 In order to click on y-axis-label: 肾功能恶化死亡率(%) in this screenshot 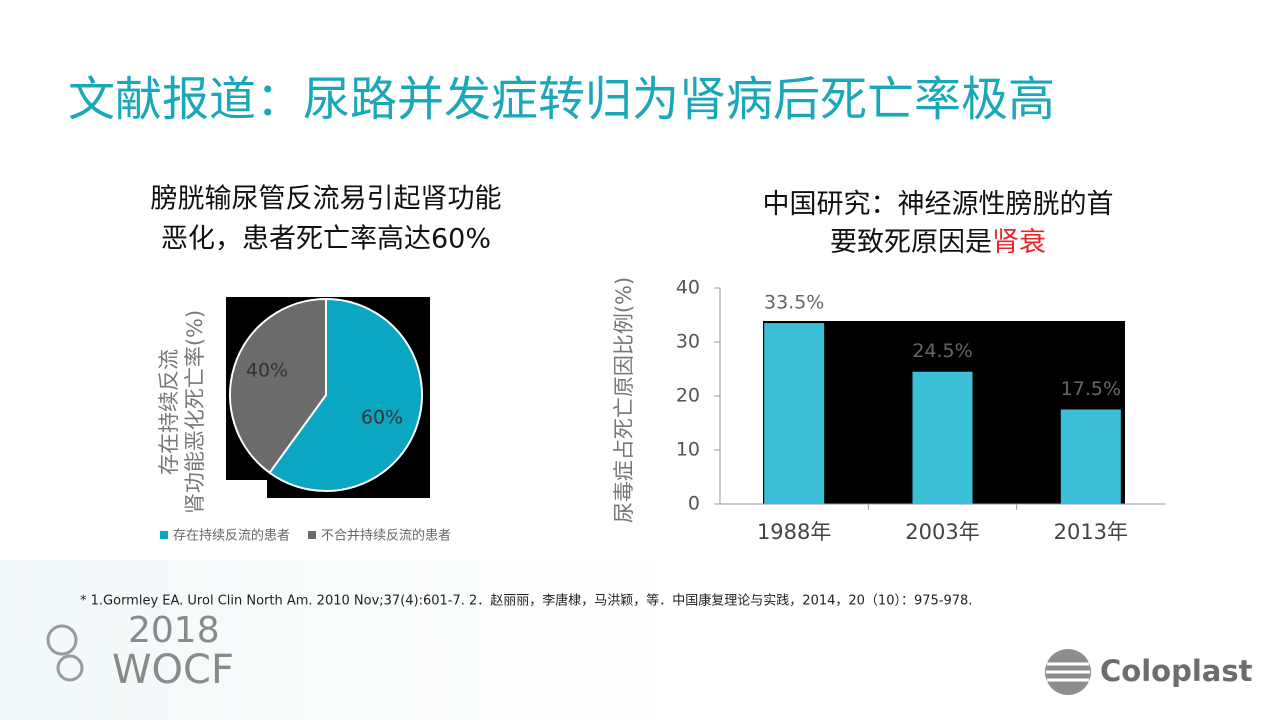, I will do `click(195, 412)`.